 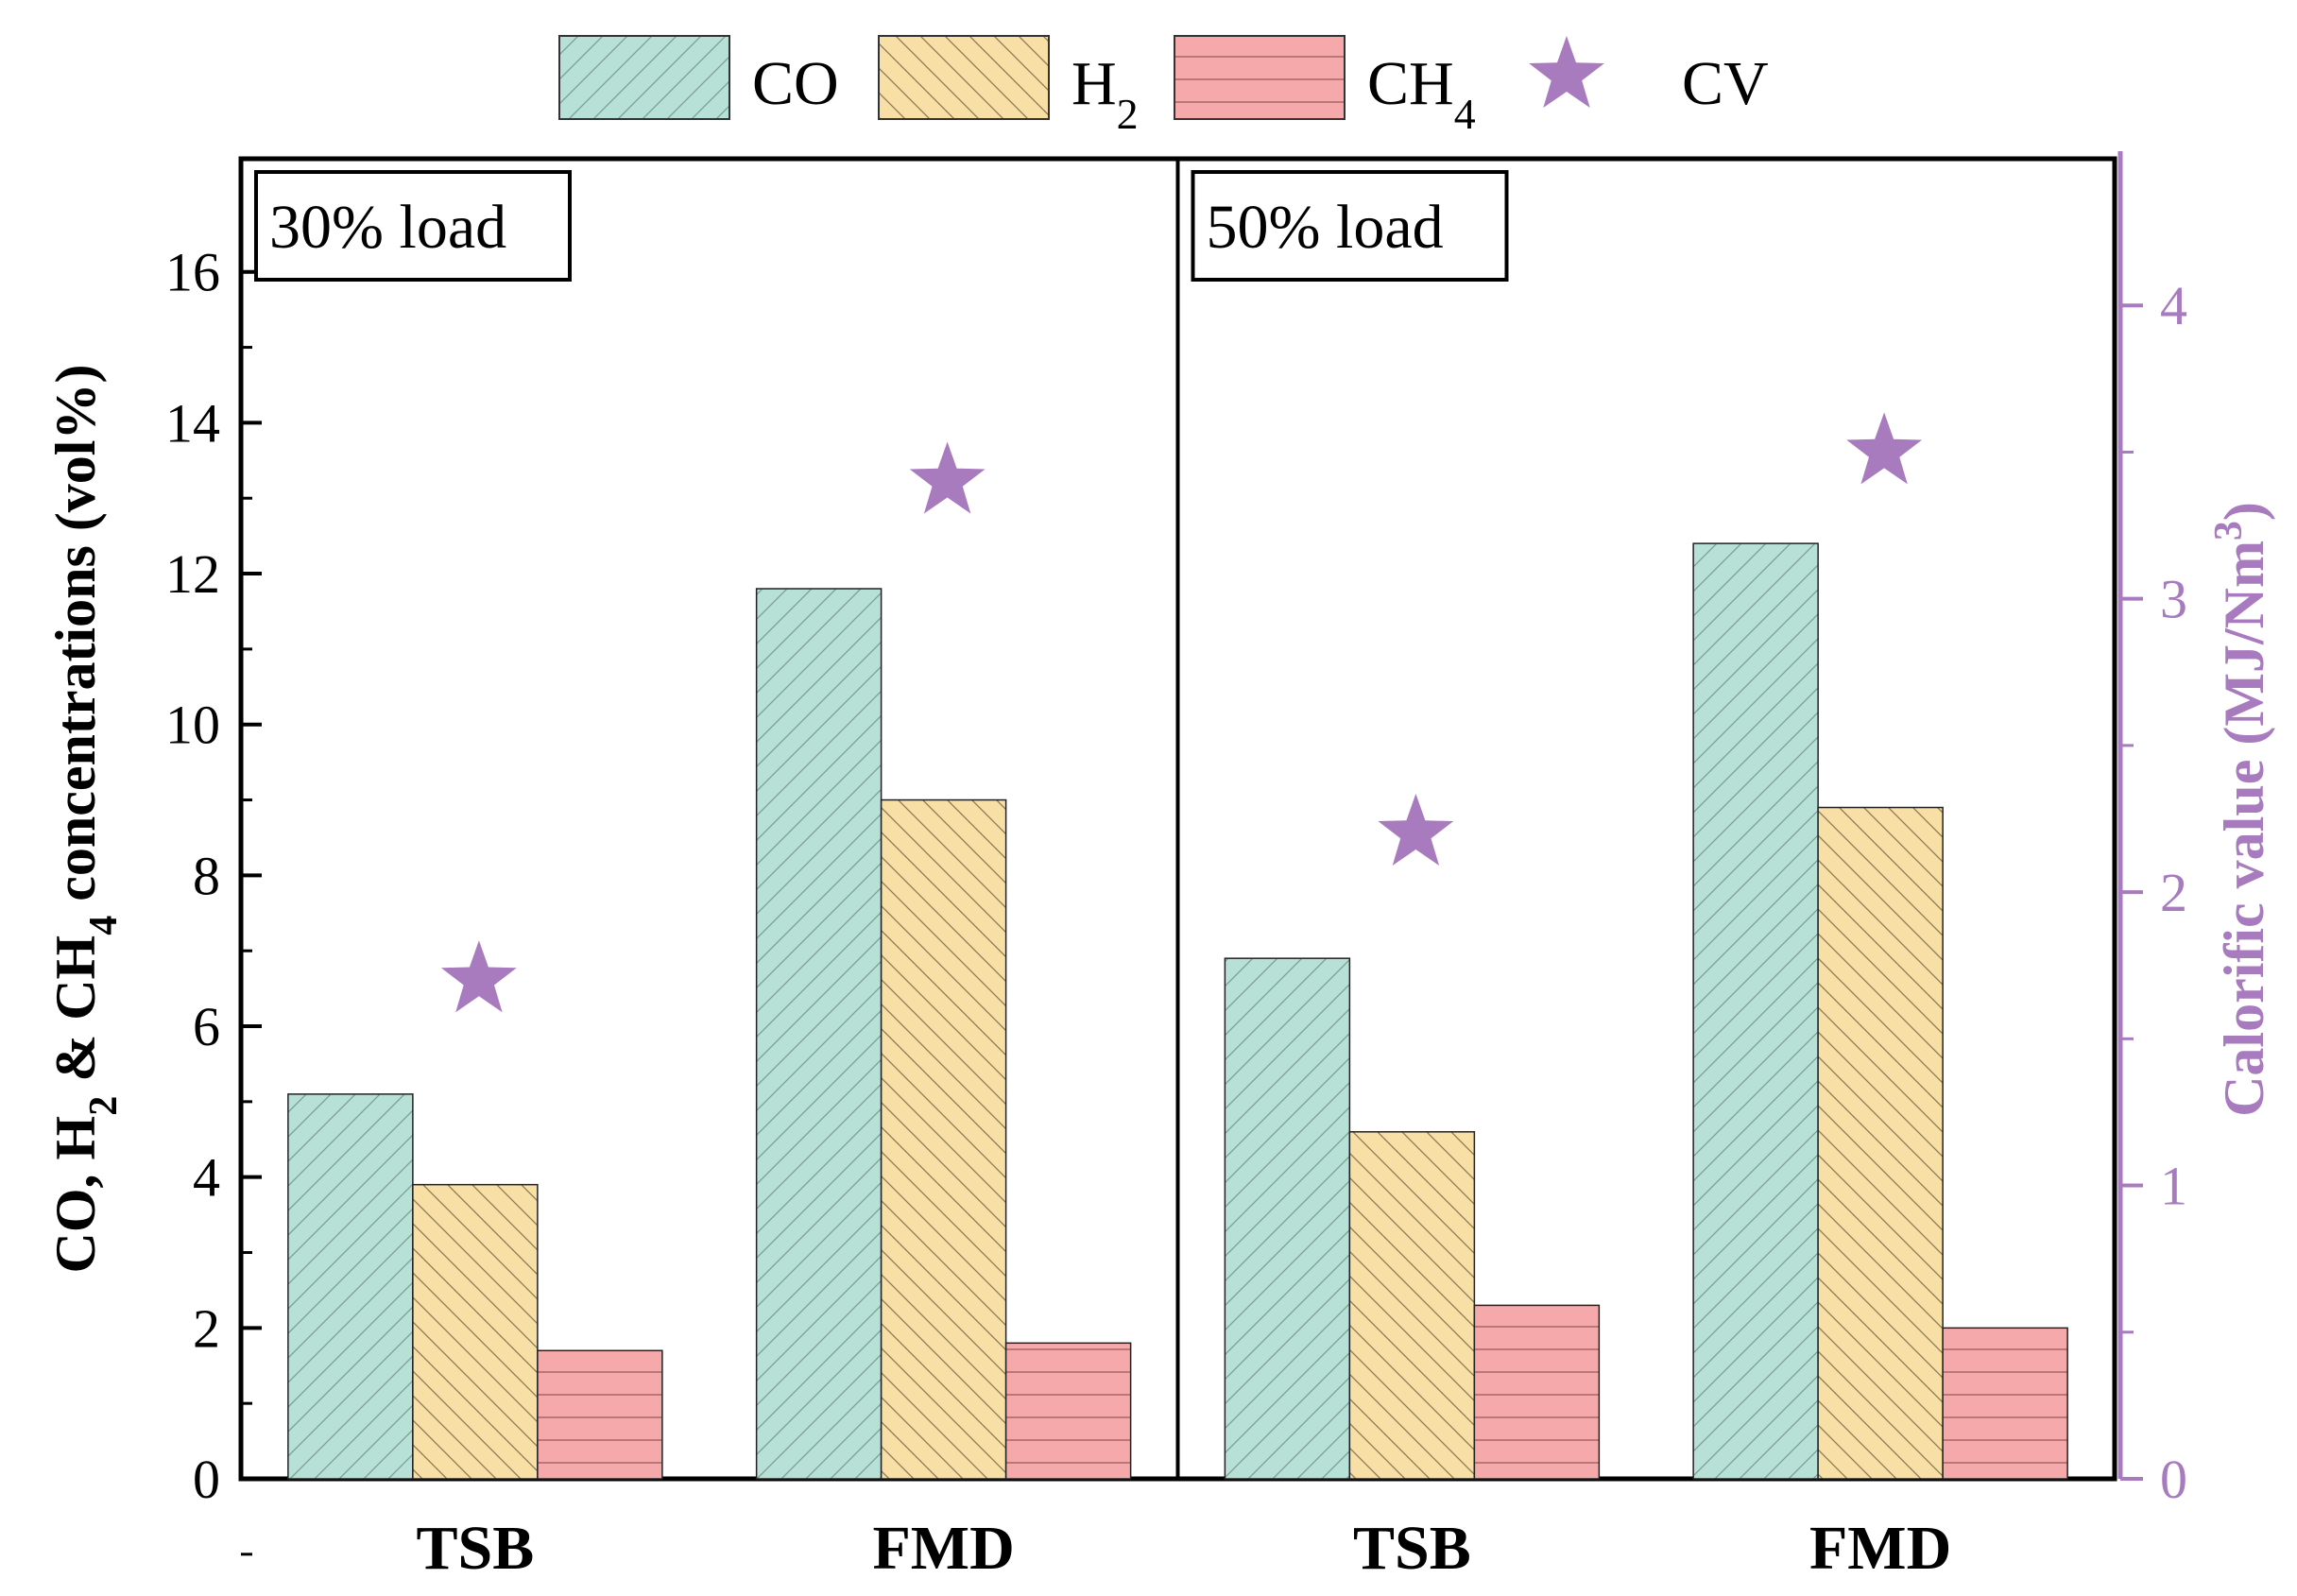 I want to click on y2-axis-title: Calorific value (MJ/Nm3), so click(x=2241, y=809).